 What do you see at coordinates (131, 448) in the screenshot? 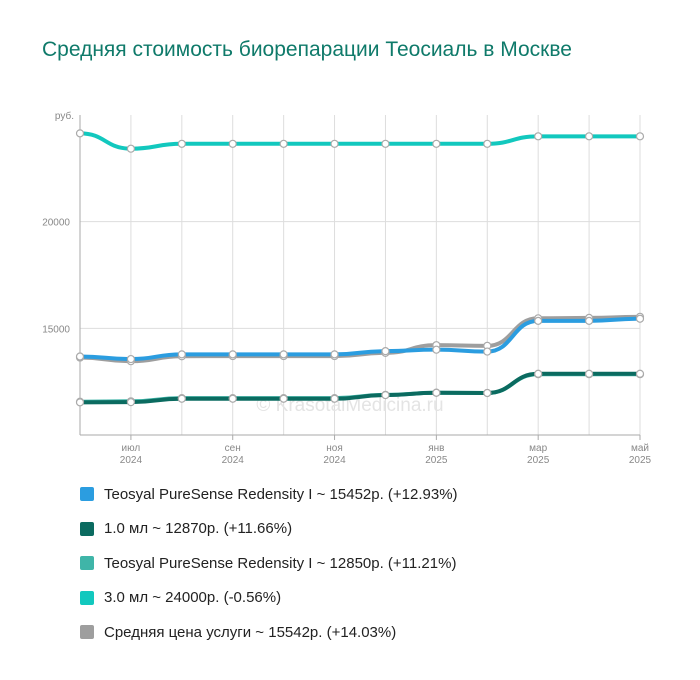
I see `x-tick-label-month: июл` at bounding box center [131, 448].